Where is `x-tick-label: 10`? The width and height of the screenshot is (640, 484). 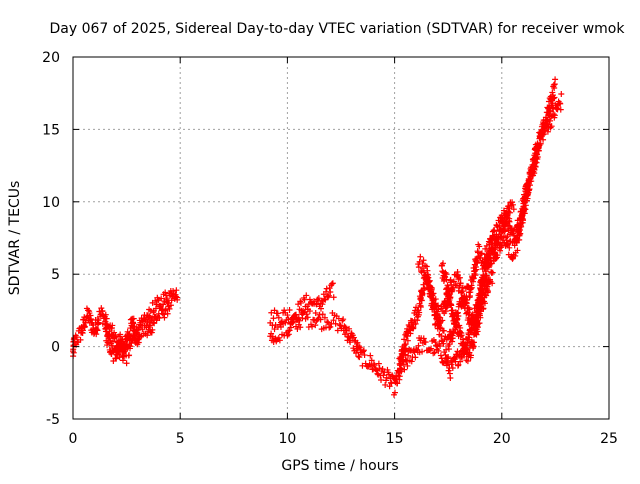
x-tick-label: 10 is located at coordinates (287, 439).